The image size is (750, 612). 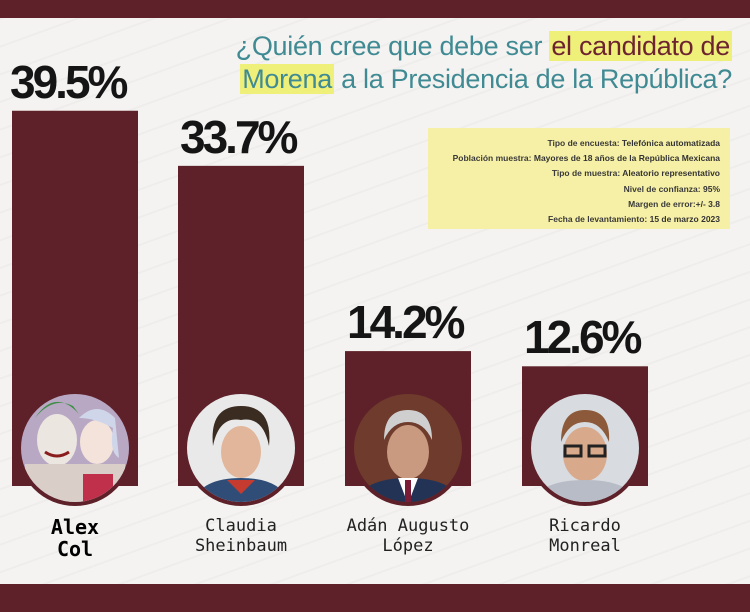 I want to click on category-label: Alex Col, so click(x=80, y=538).